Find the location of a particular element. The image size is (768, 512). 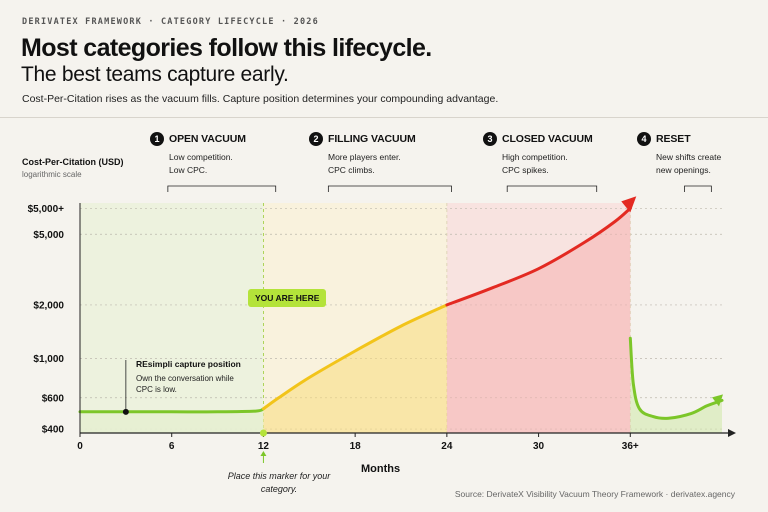

phase-desc-line: new openings. is located at coordinates (683, 170).